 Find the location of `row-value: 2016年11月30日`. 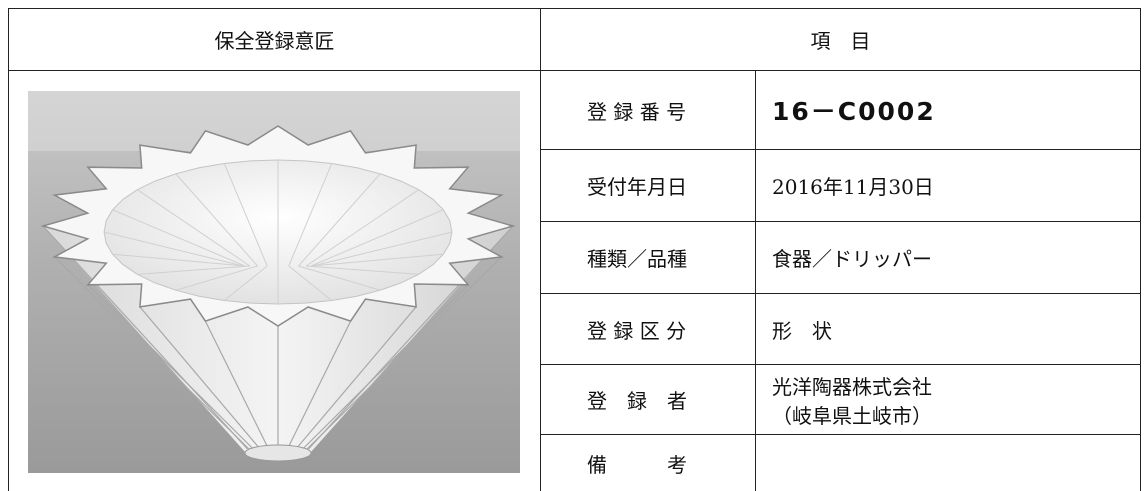

row-value: 2016年11月30日 is located at coordinates (948, 185).